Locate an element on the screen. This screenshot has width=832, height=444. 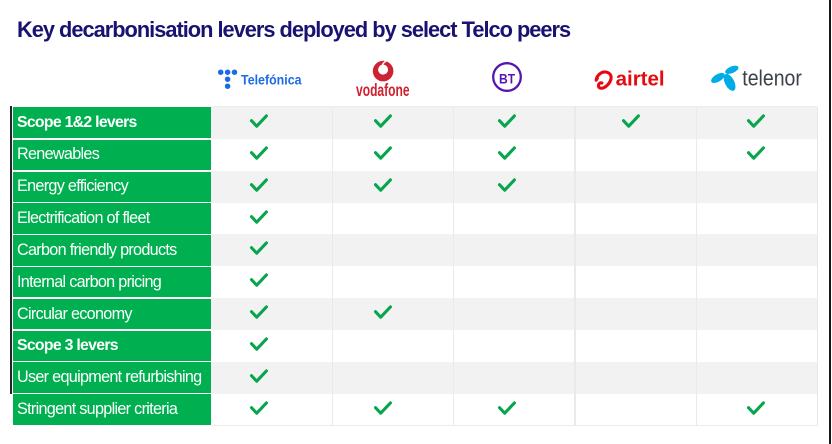
svg-text: BT is located at coordinates (507, 78).